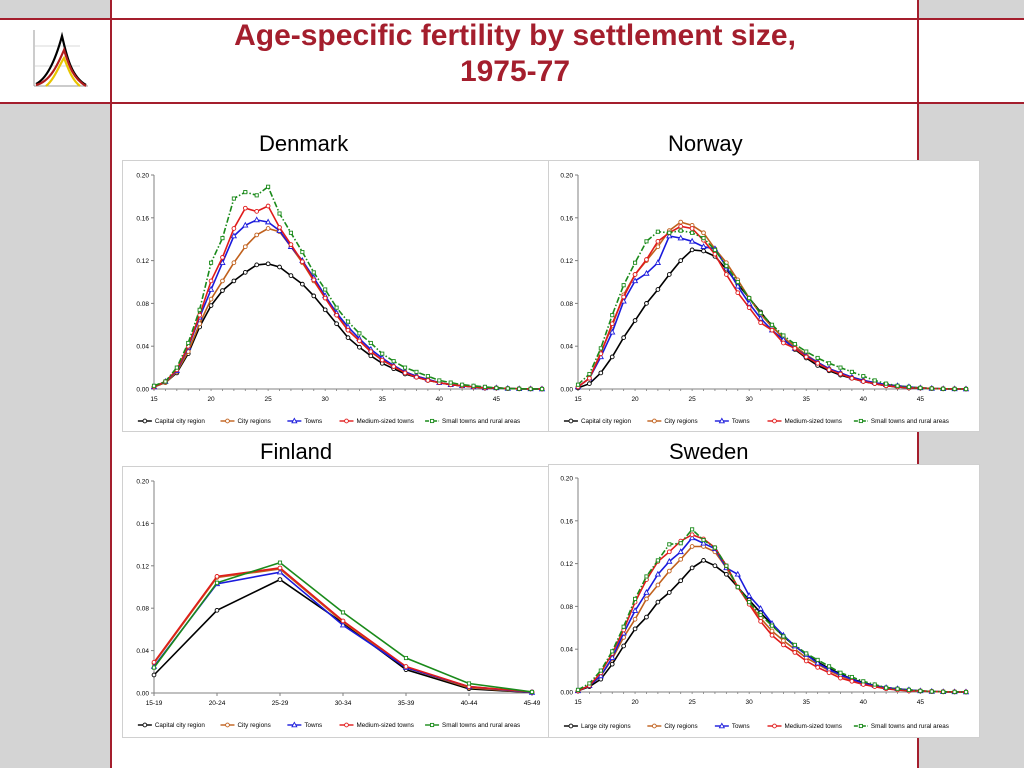  Describe the element at coordinates (971, 9) in the screenshot. I see `header-gray-right` at that location.